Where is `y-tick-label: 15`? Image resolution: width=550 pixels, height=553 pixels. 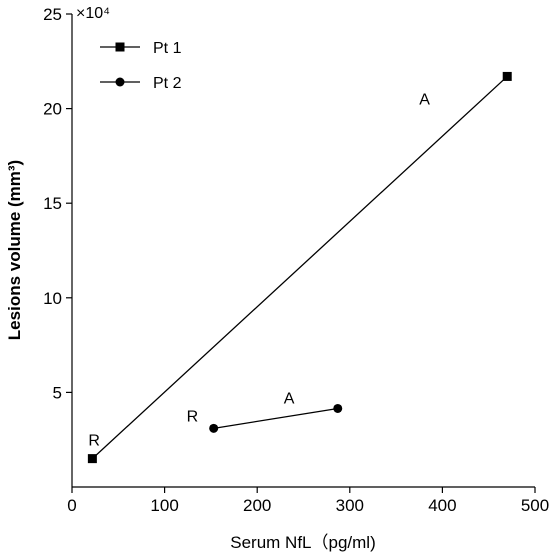 y-tick-label: 15 is located at coordinates (52, 203).